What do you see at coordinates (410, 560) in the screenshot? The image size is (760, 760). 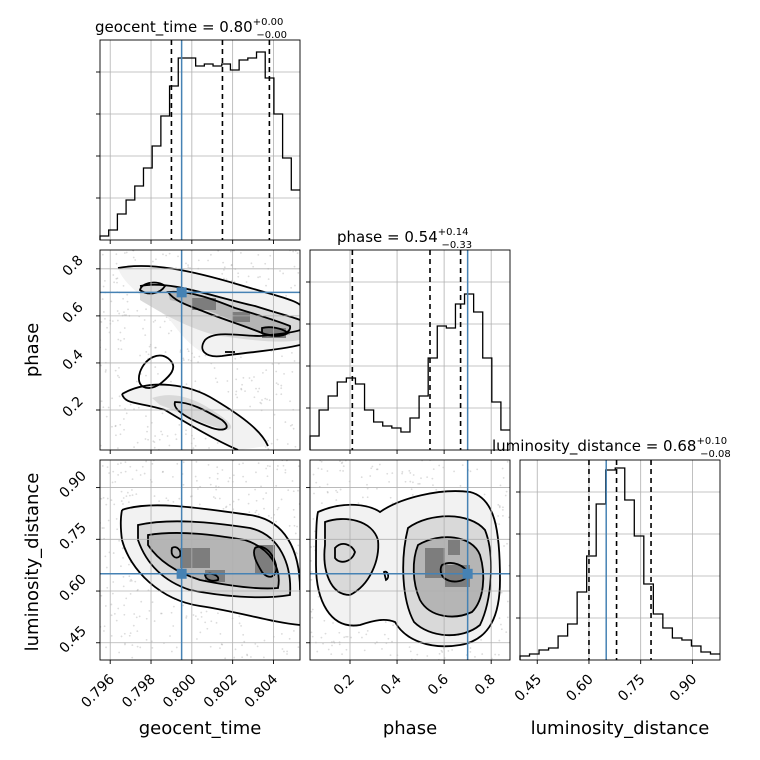 I see `density-luminosity-distance-vs-phase` at bounding box center [410, 560].